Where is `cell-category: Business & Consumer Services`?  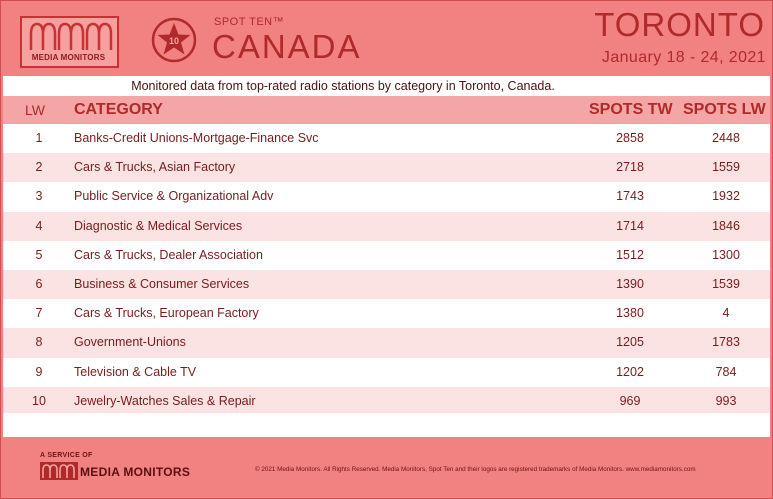
cell-category: Business & Consumer Services is located at coordinates (162, 283).